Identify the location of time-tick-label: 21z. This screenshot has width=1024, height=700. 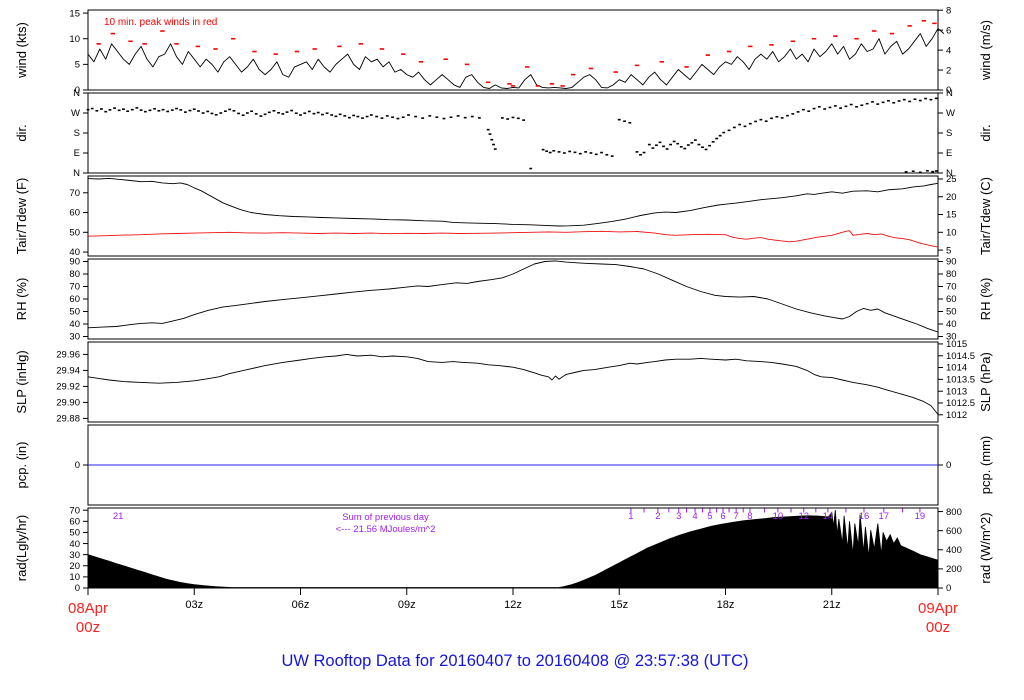
(832, 605).